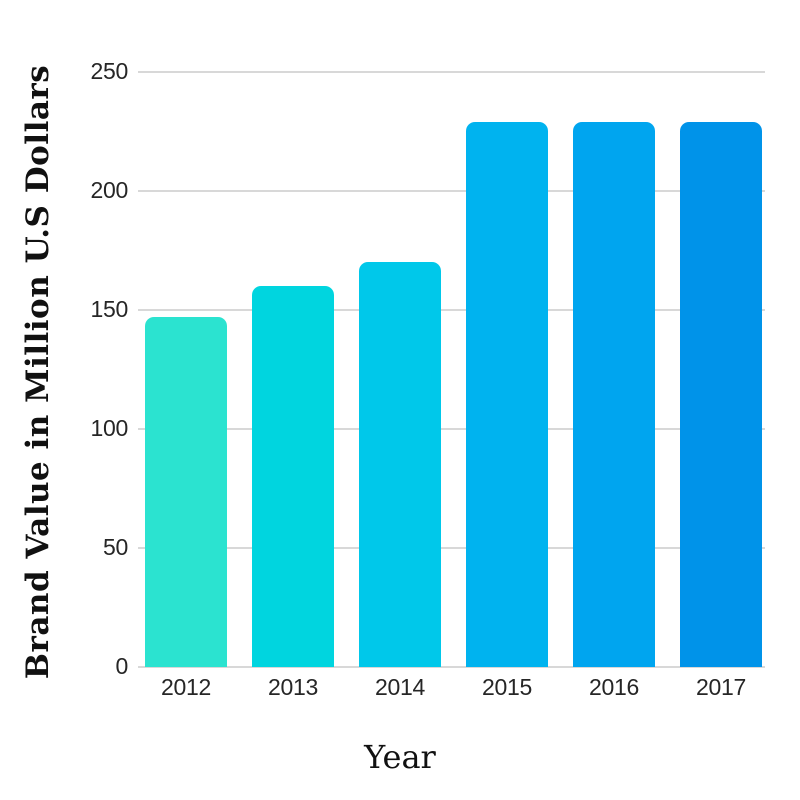  Describe the element at coordinates (293, 687) in the screenshot. I see `x-tick-label: 2013` at that location.